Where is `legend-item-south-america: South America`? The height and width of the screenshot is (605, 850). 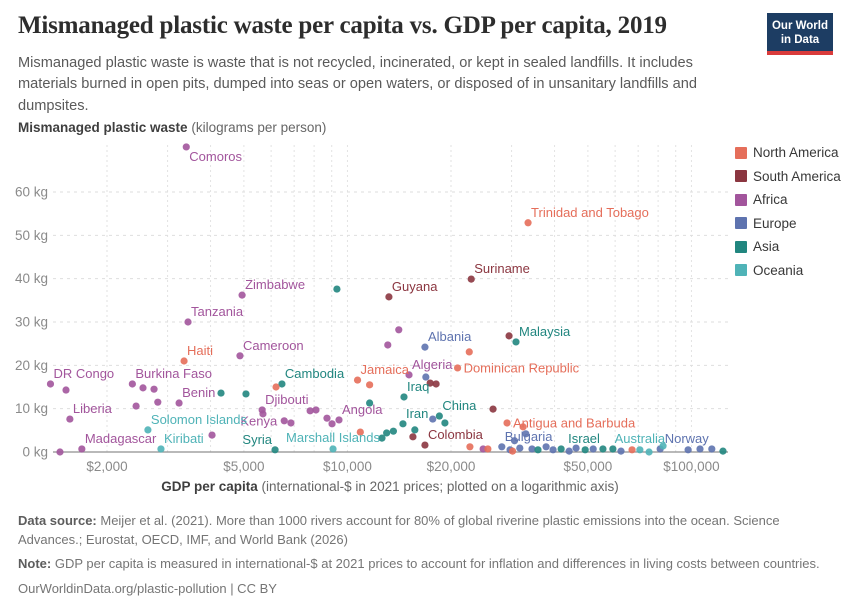 legend-item-south-america: South America is located at coordinates (788, 176).